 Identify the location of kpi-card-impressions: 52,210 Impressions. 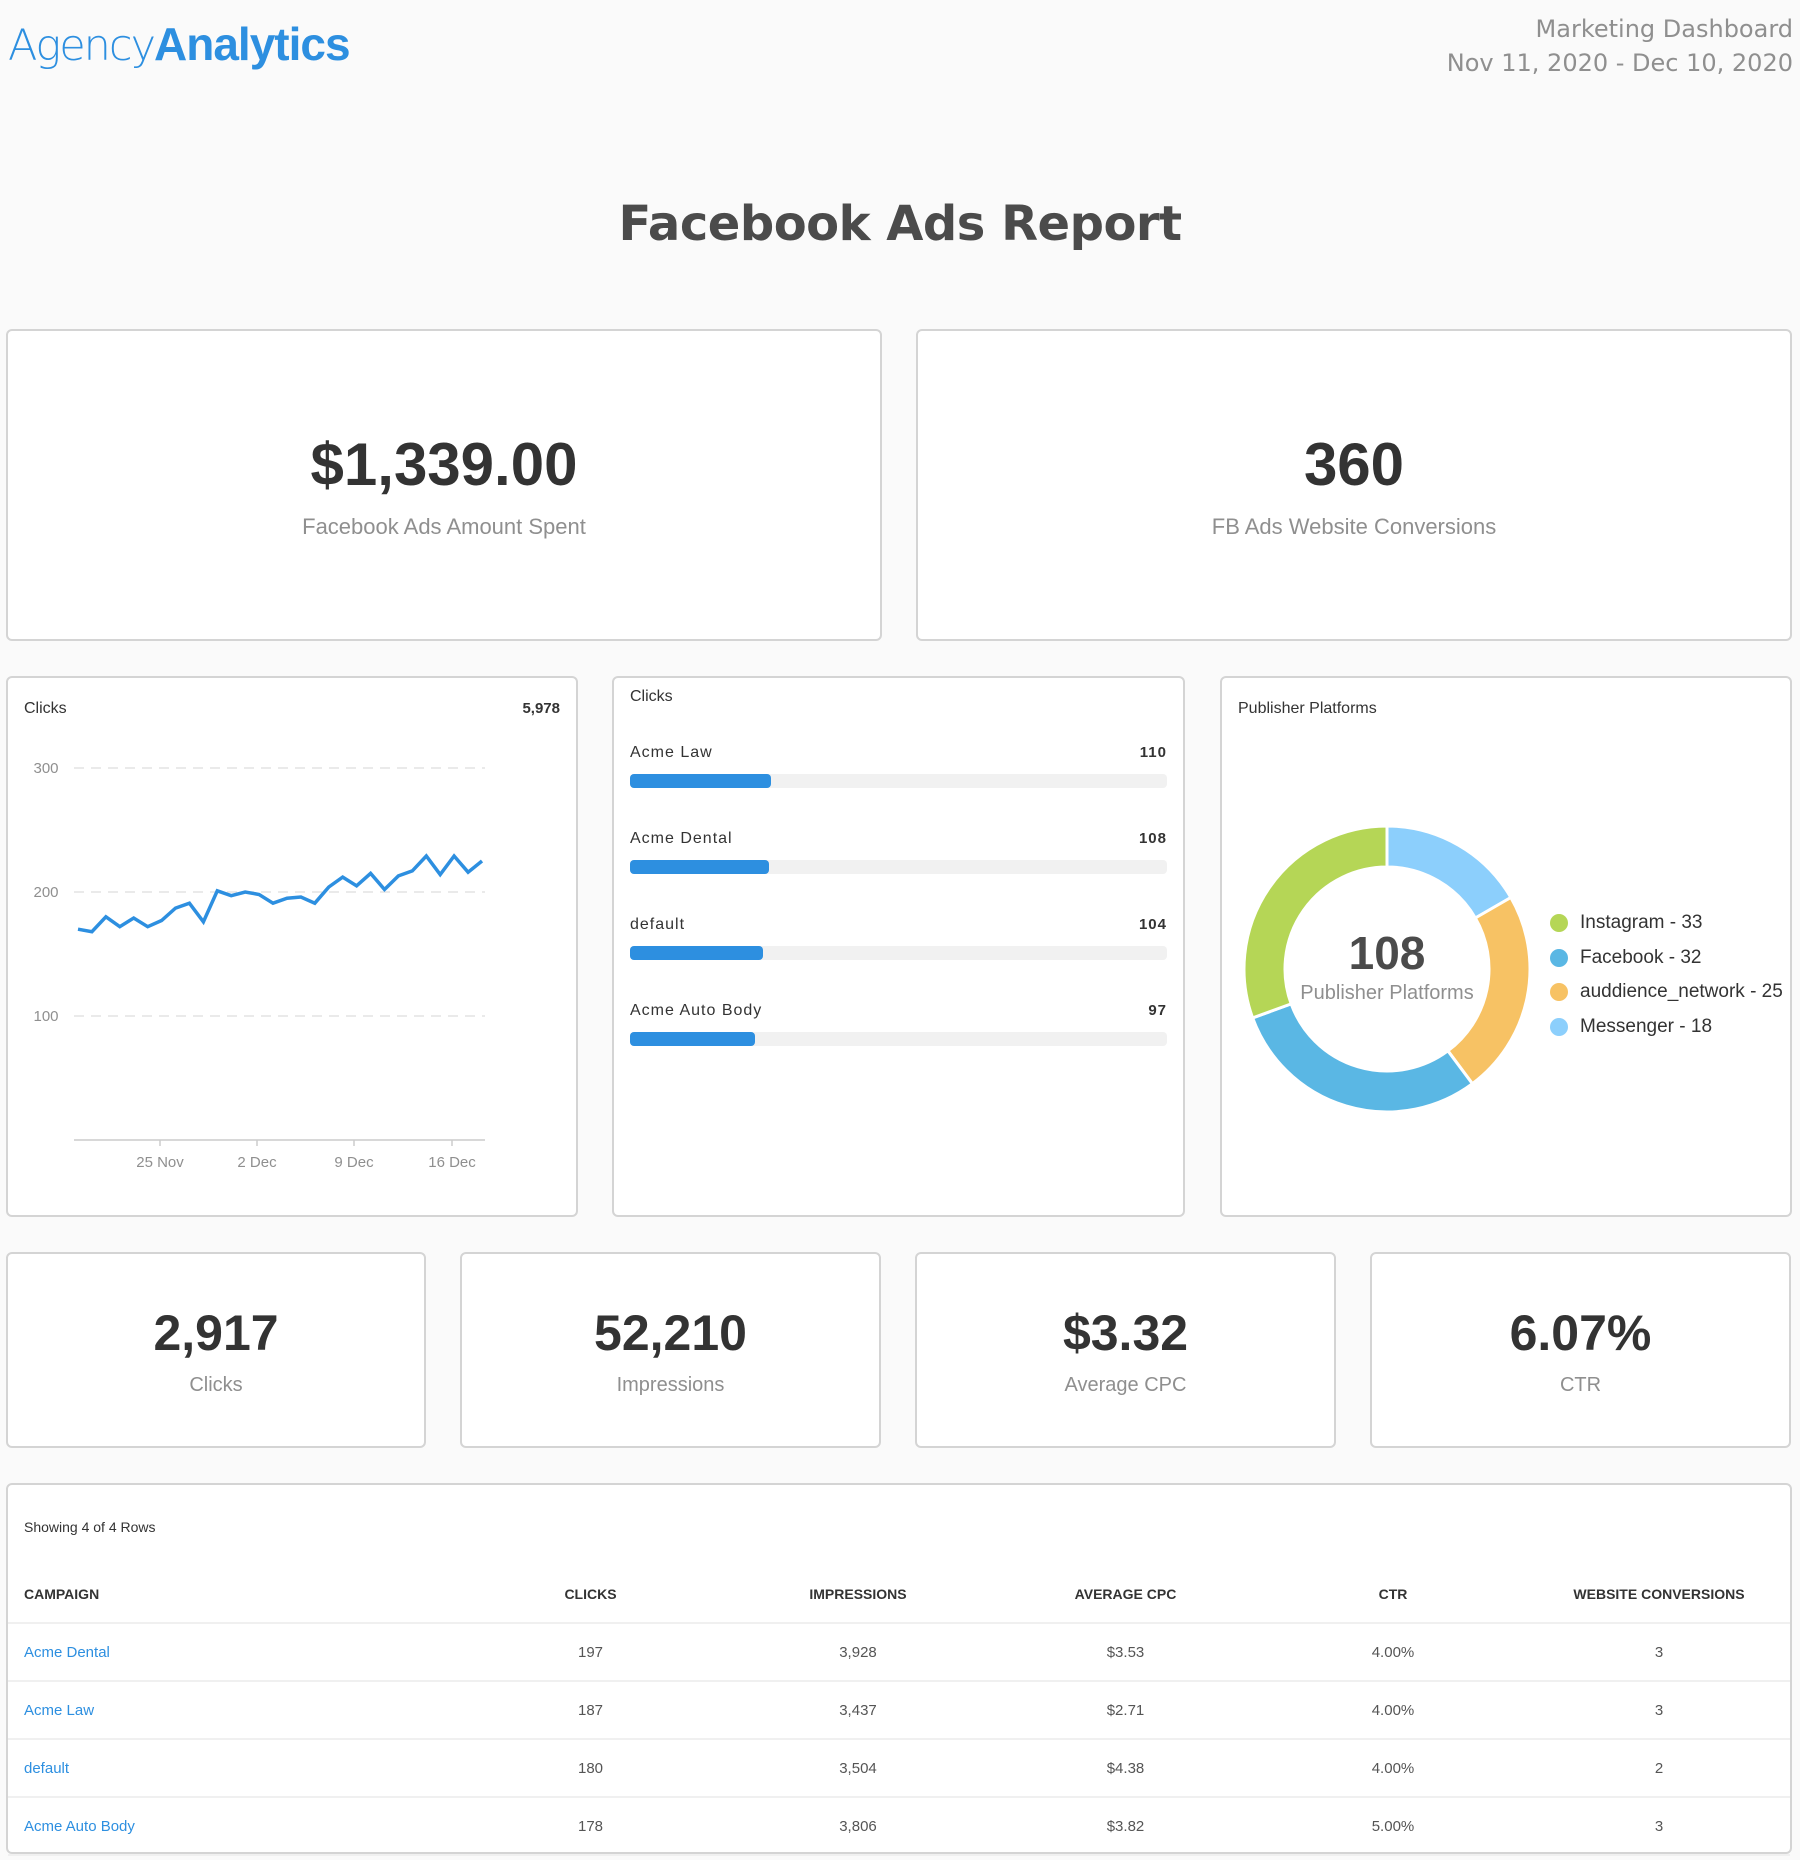
(670, 1350).